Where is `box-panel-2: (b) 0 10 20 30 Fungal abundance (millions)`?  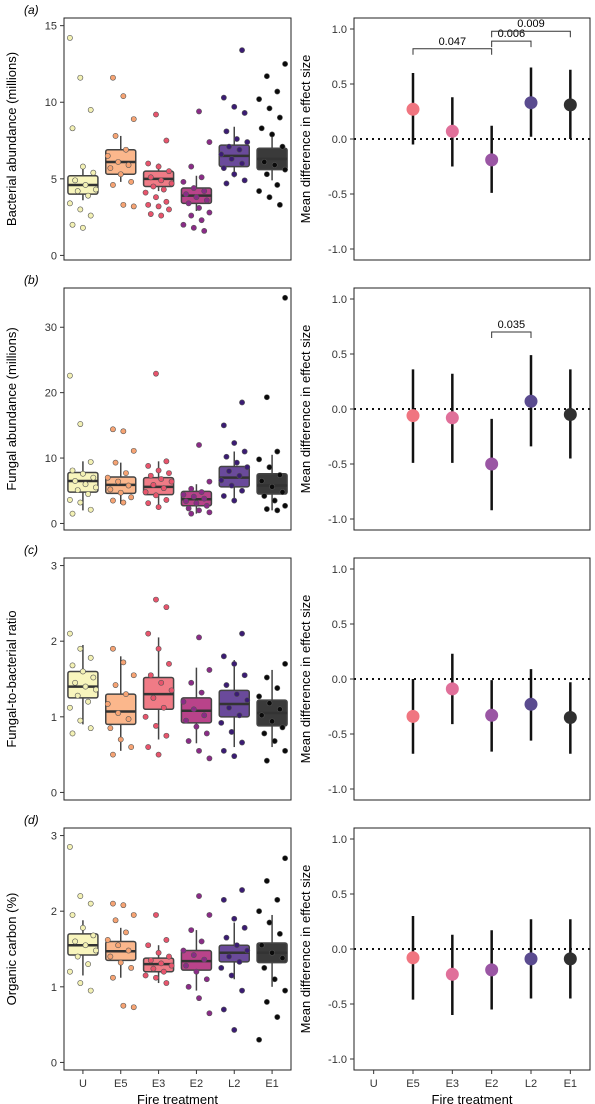
box-panel-2: (b) 0 10 20 30 Fungal abundance (millions) is located at coordinates (148, 402).